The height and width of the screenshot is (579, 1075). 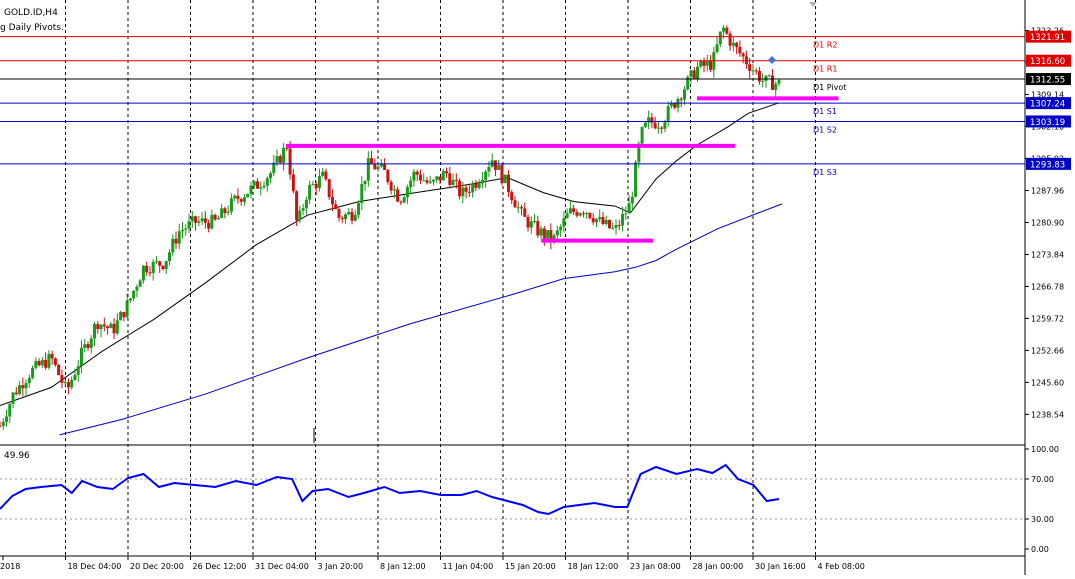 What do you see at coordinates (10, 566) in the screenshot?
I see `time-tick-label: 2018` at bounding box center [10, 566].